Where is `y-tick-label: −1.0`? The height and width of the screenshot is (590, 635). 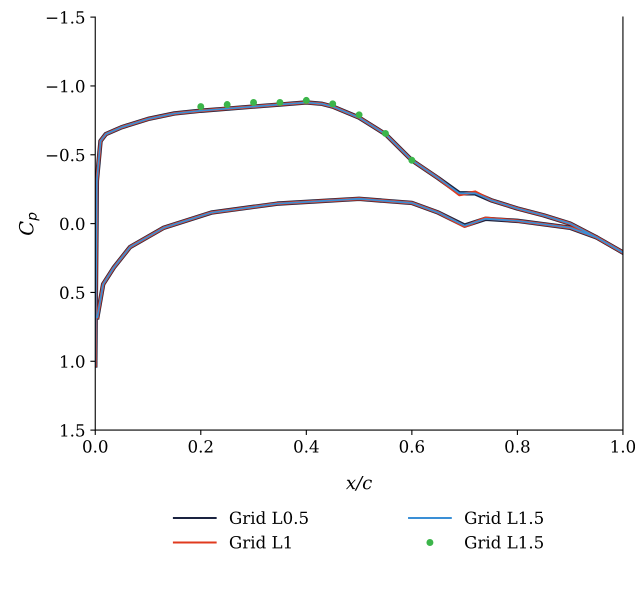 y-tick-label: −1.0 is located at coordinates (65, 86).